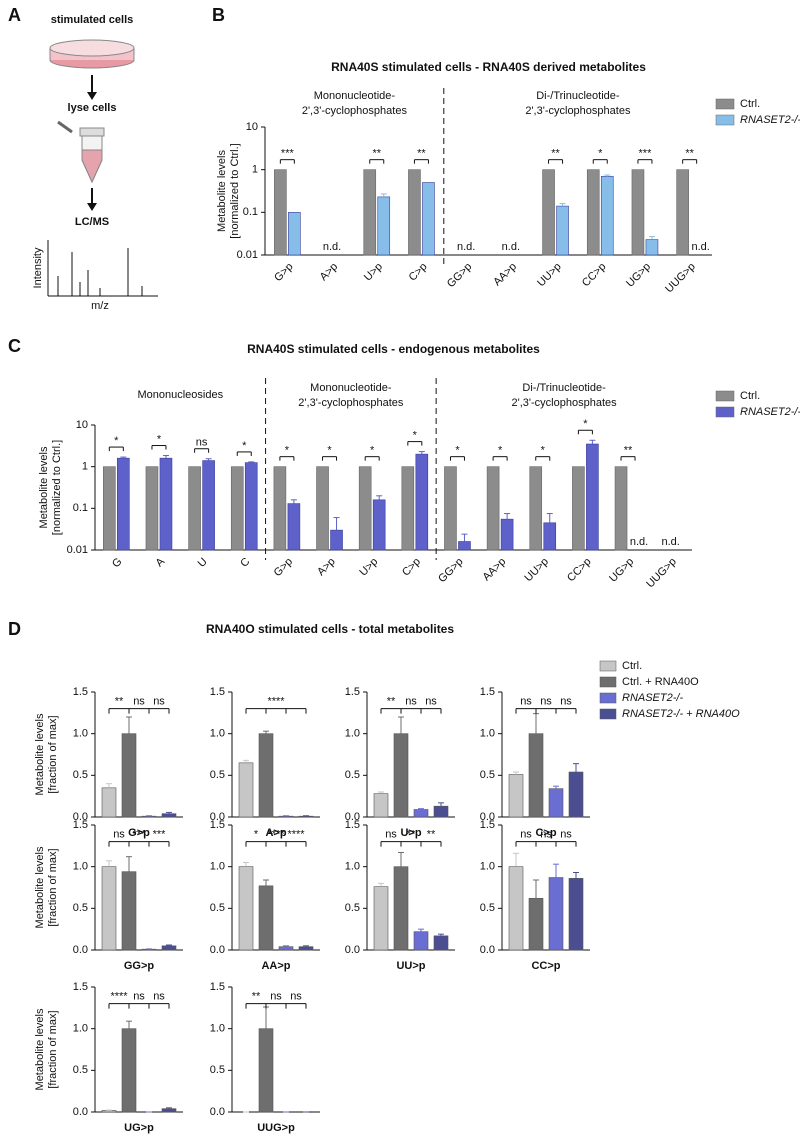  I want to click on step-label: lyse cells, so click(92, 108).